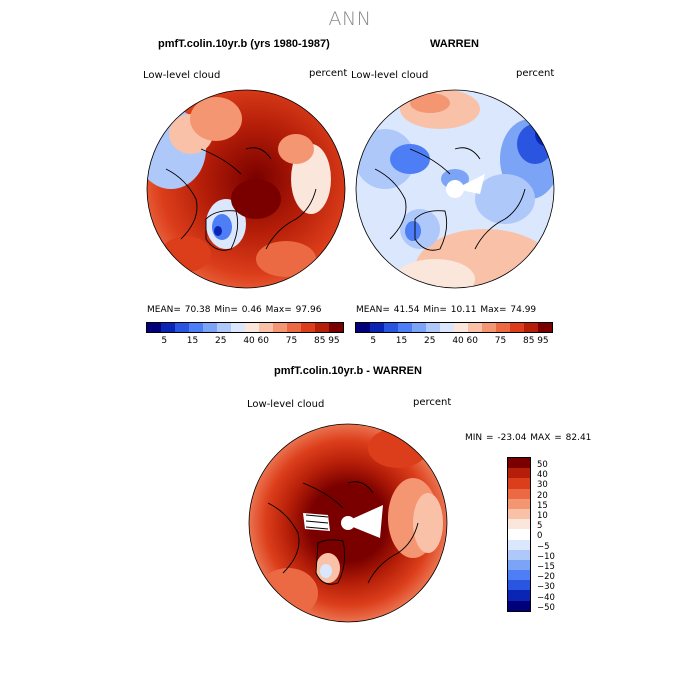 The height and width of the screenshot is (700, 700). Describe the element at coordinates (245, 334) in the screenshot. I see `colorbar-1: 5 15 25 40 60 75 85 95` at that location.